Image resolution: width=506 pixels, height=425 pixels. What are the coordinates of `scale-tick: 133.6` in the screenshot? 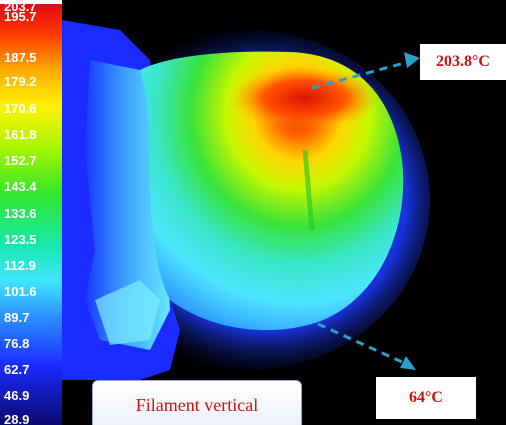 It's located at (20, 213).